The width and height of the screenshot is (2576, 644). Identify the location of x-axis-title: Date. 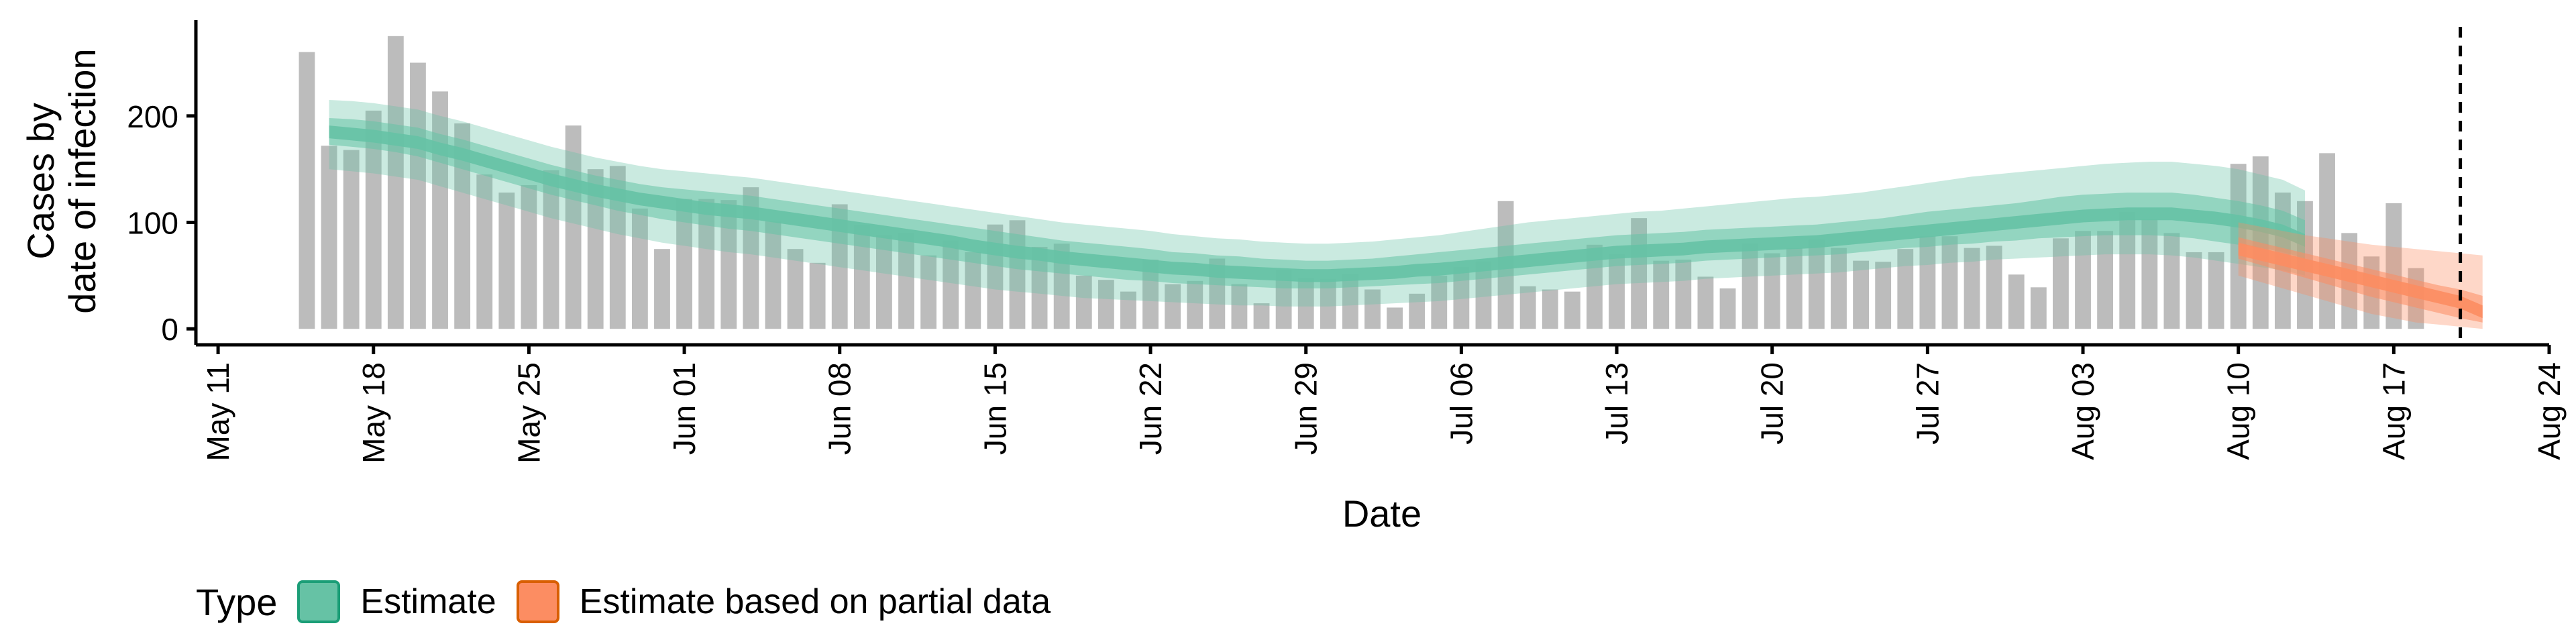
(1381, 513).